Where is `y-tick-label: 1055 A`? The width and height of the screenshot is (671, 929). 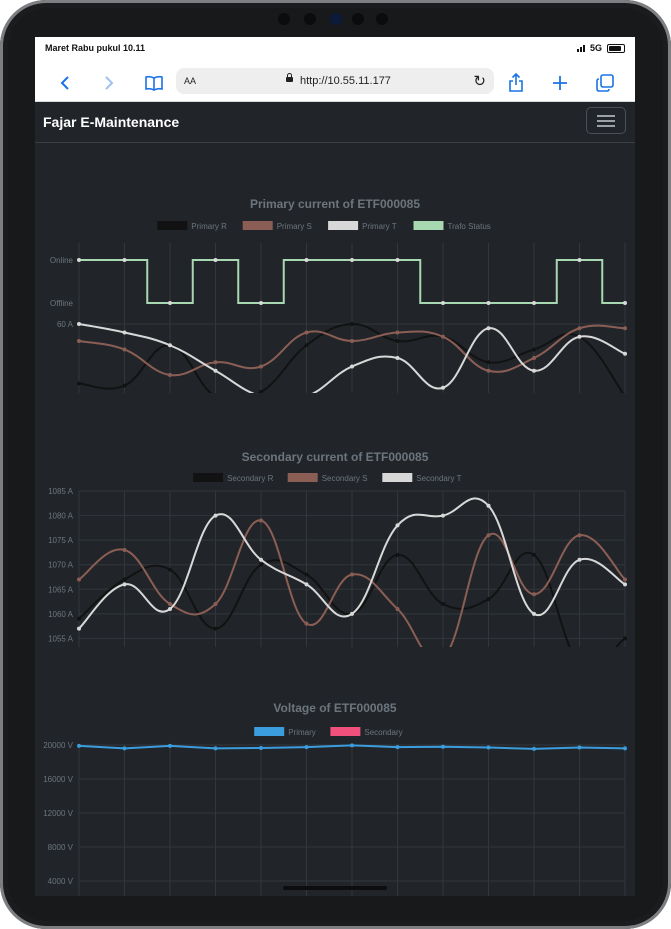
y-tick-label: 1055 A is located at coordinates (61, 638).